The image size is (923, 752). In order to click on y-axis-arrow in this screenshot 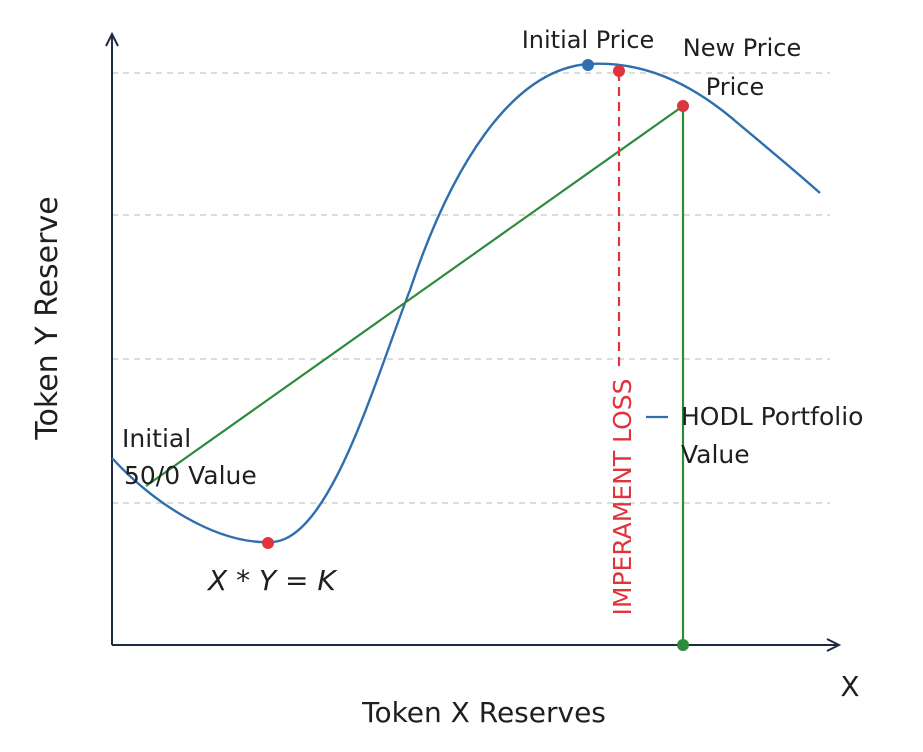, I will do `click(112, 39)`.